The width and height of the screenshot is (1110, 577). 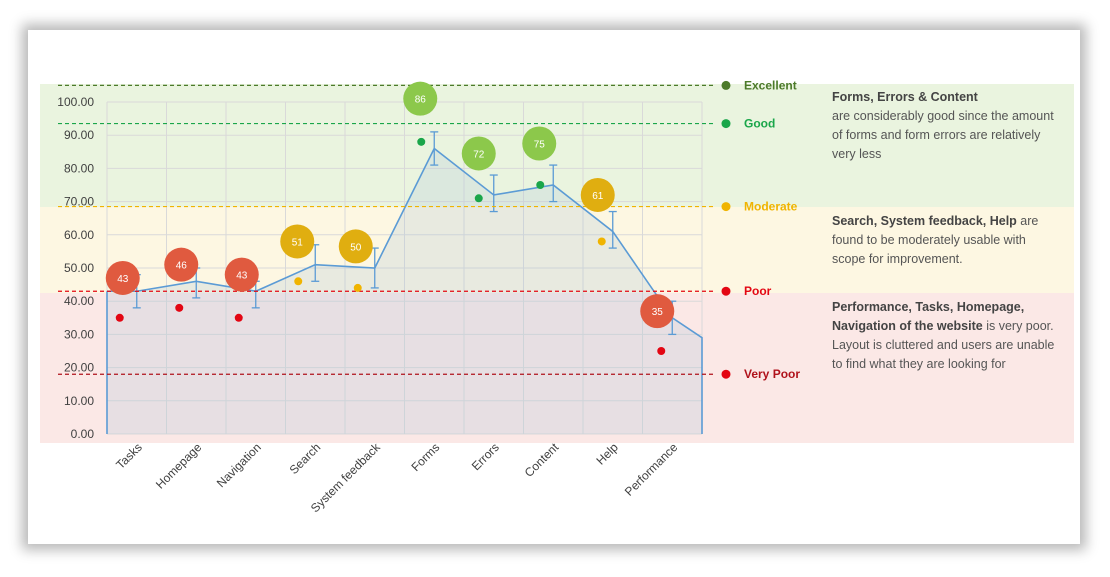 I want to click on y-tick-label: 20.00, so click(x=79, y=368).